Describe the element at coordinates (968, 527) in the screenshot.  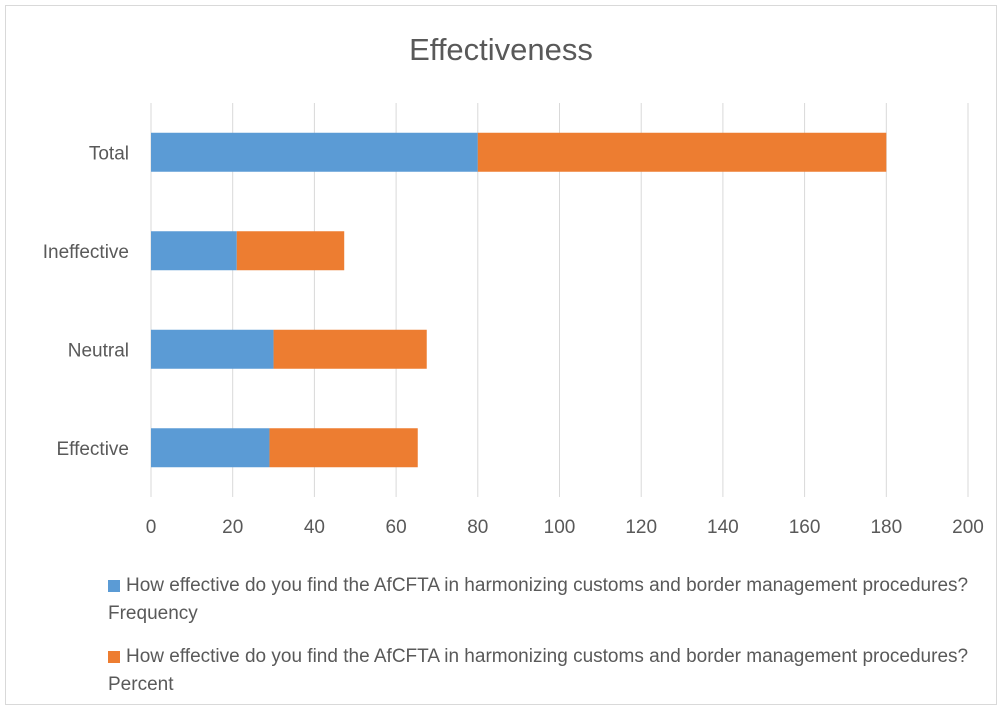
I see `x-tick-label: 200` at that location.